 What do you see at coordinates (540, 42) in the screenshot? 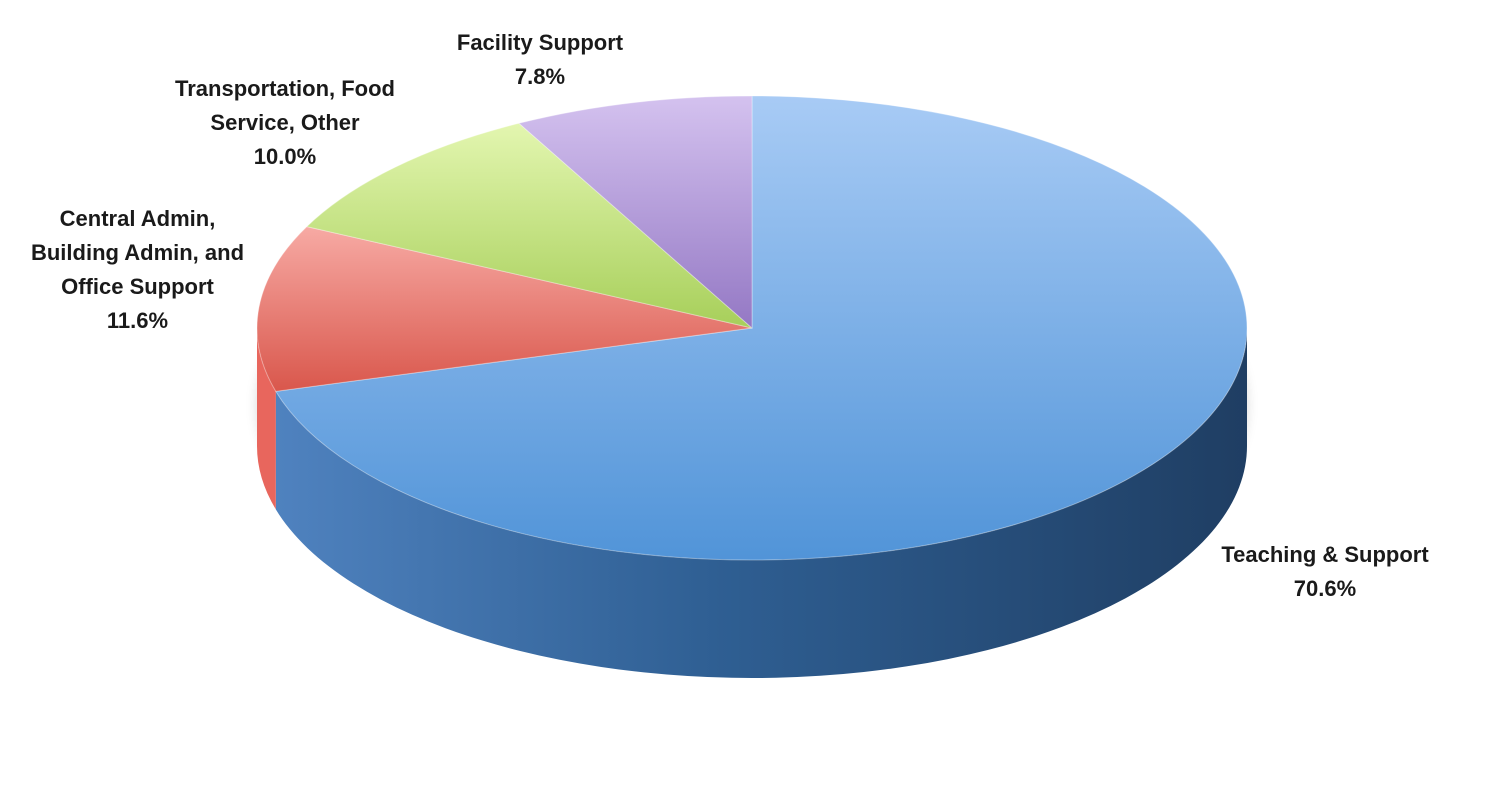
I see `slice-label-name: Facility Support` at bounding box center [540, 42].